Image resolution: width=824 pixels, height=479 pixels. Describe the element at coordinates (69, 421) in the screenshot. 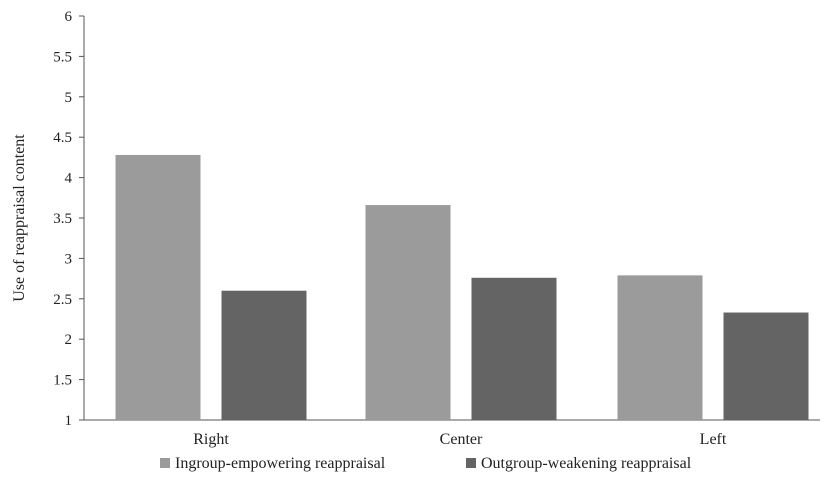

I see `y-tick-label: 1` at that location.